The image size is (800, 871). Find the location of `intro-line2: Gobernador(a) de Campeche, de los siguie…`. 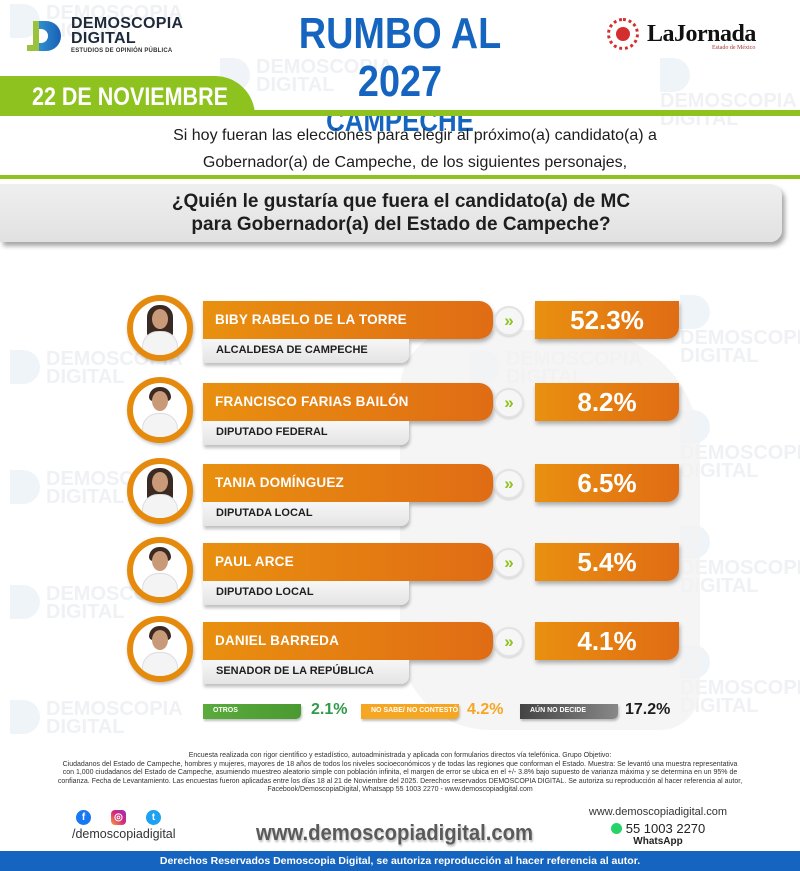

intro-line2: Gobernador(a) de Campeche, de los siguie… is located at coordinates (415, 162).